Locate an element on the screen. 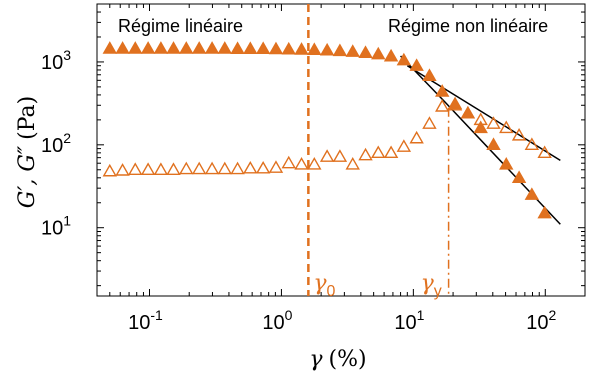  y-tick-exponent: 3 is located at coordinates (67, 55).